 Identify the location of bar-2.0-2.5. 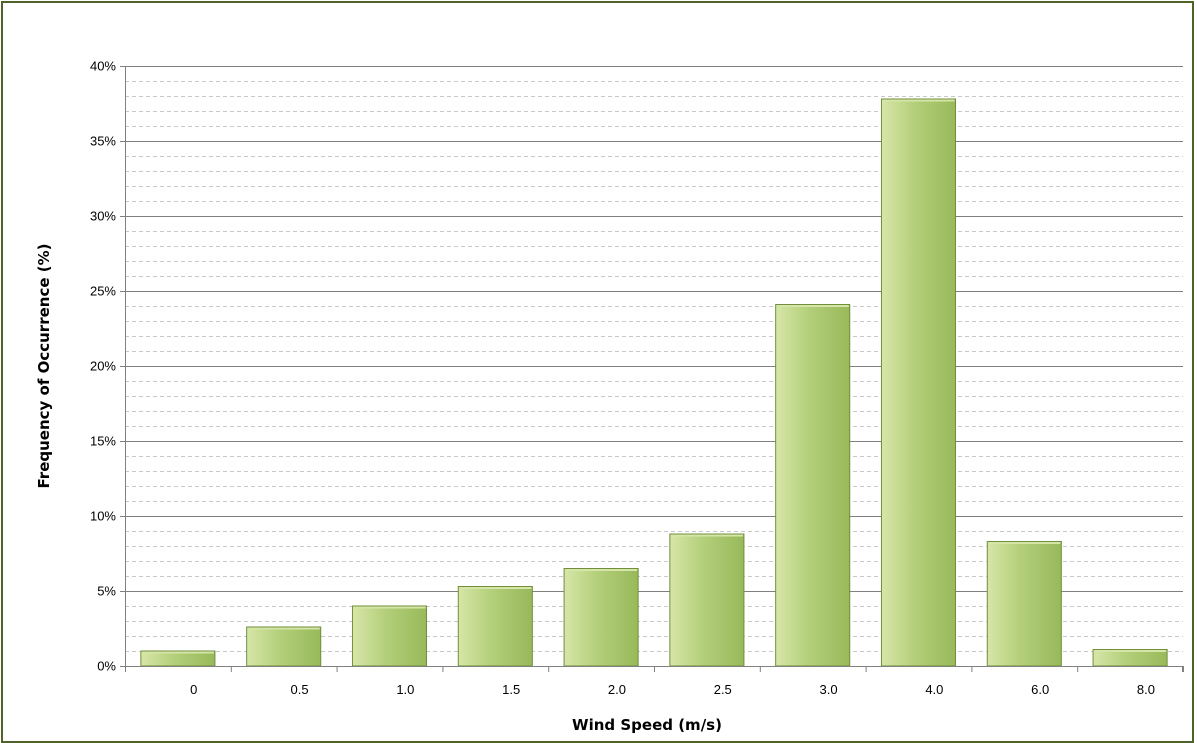
(601, 617).